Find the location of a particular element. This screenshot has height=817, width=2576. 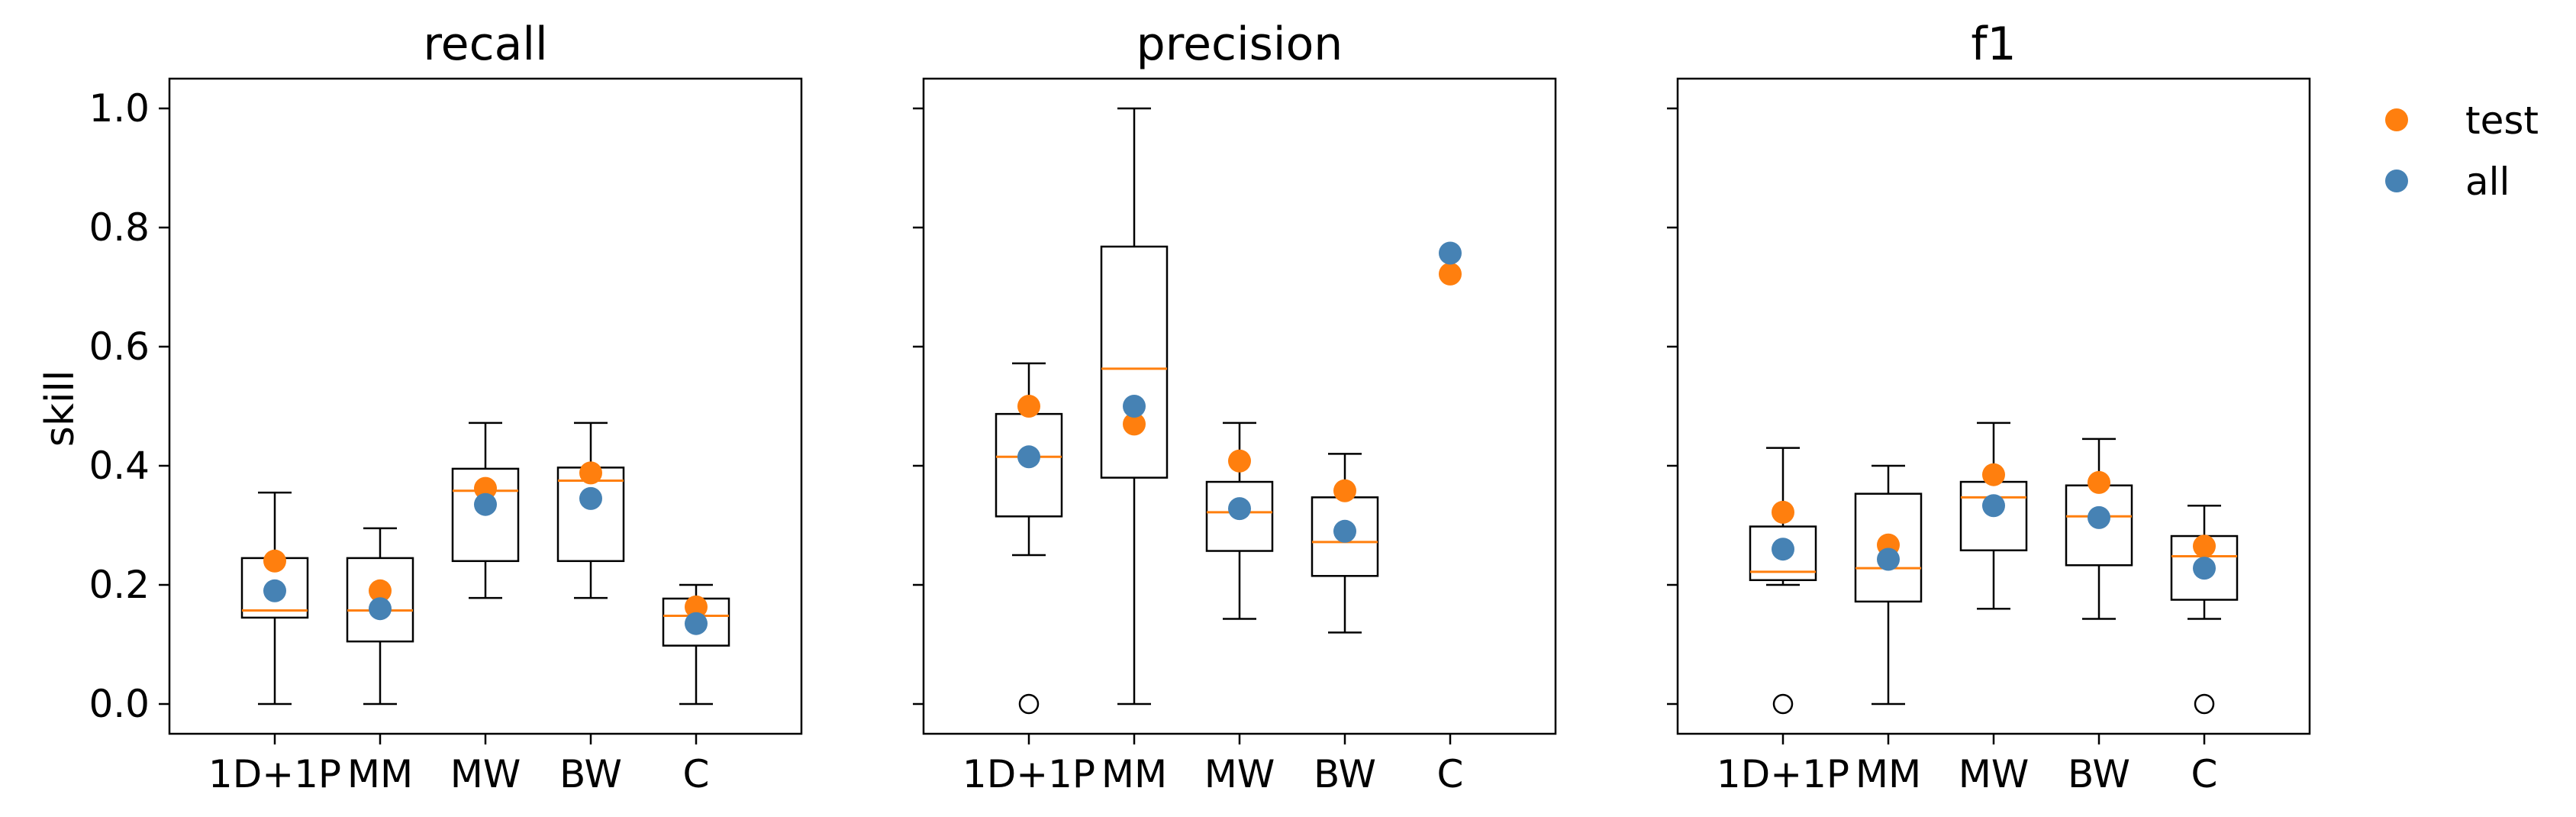

panel-title: precision is located at coordinates (1239, 44).